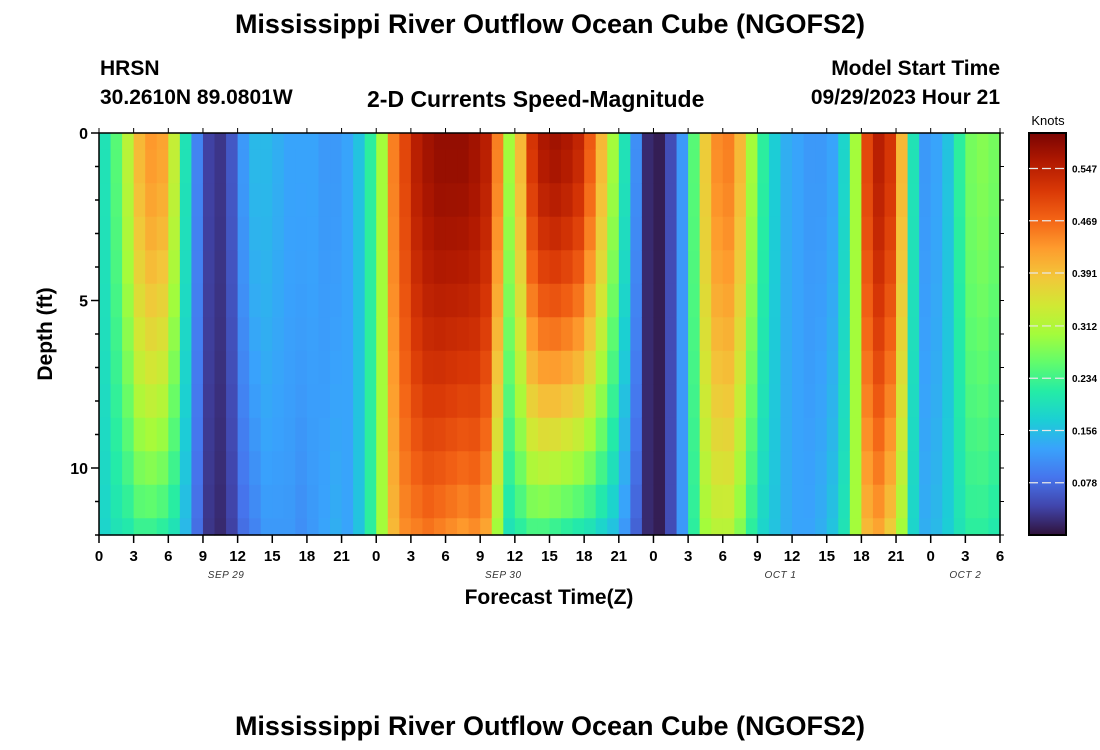  What do you see at coordinates (618, 556) in the screenshot?
I see `x-tick-label: 21` at bounding box center [618, 556].